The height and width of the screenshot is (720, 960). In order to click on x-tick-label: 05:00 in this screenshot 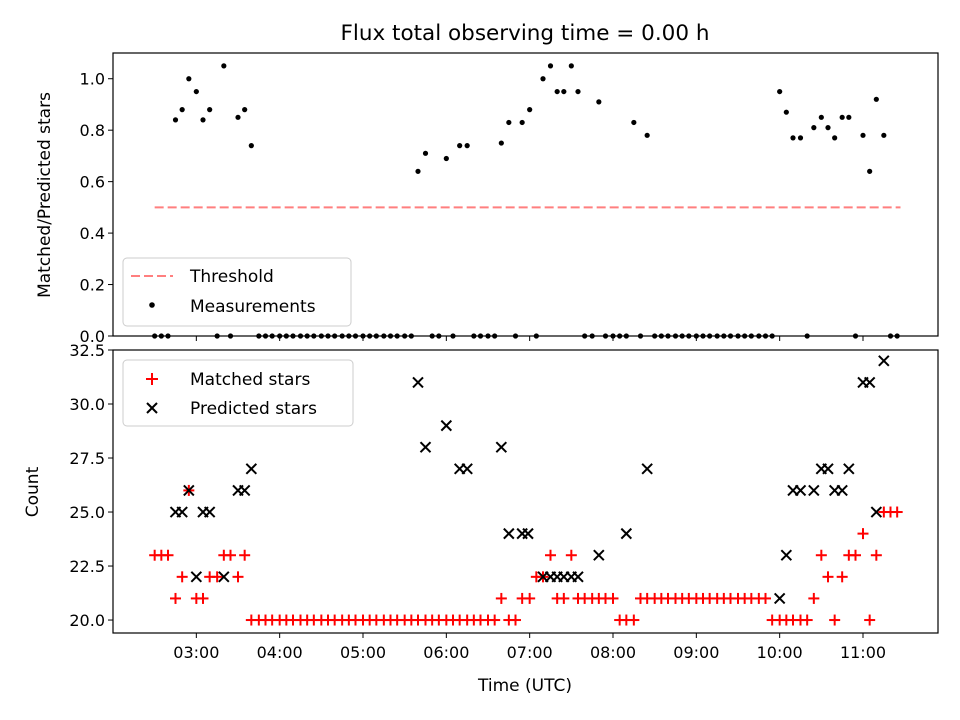, I will do `click(363, 652)`.